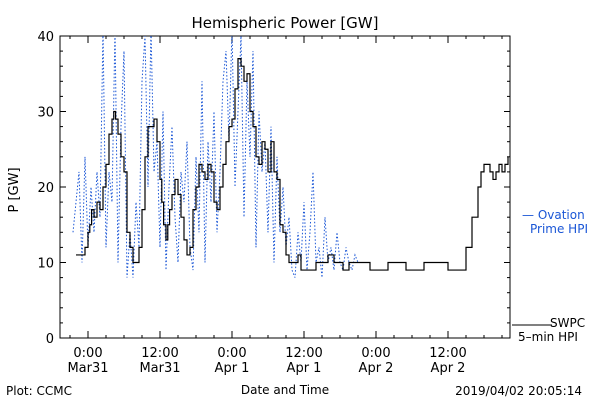  Describe the element at coordinates (553, 215) in the screenshot. I see `legend-ovation-line1: — Ovation` at that location.